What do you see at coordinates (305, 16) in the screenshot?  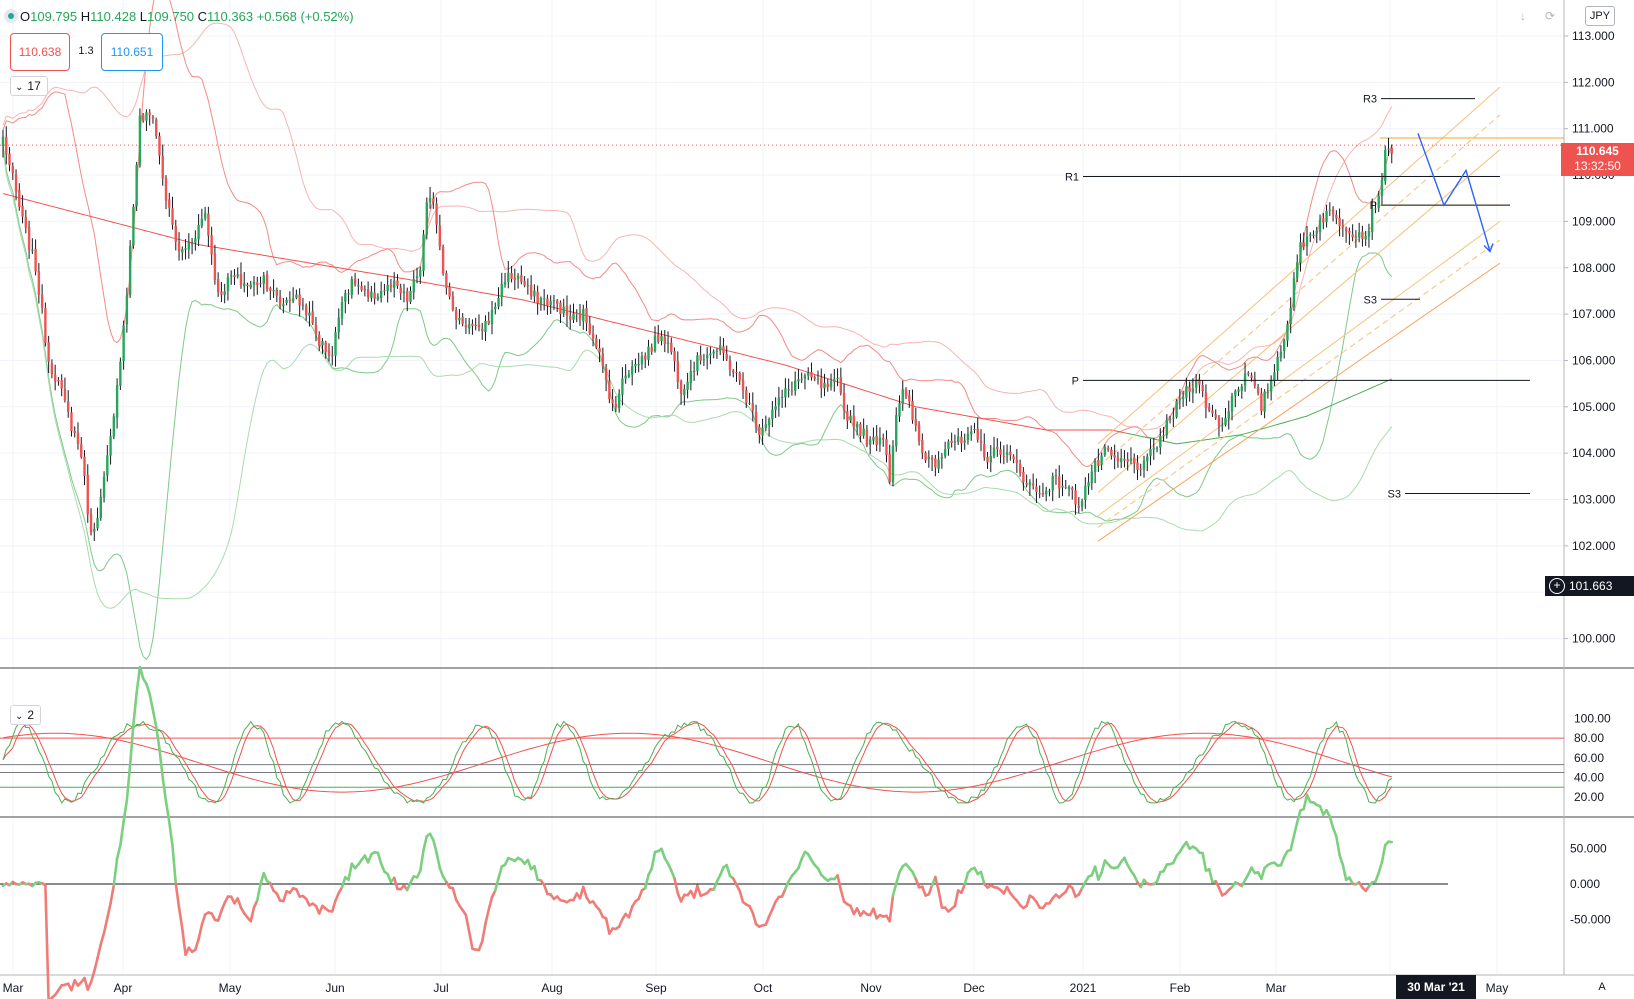 I see `change-value: +0.568 (+0.52%)` at bounding box center [305, 16].